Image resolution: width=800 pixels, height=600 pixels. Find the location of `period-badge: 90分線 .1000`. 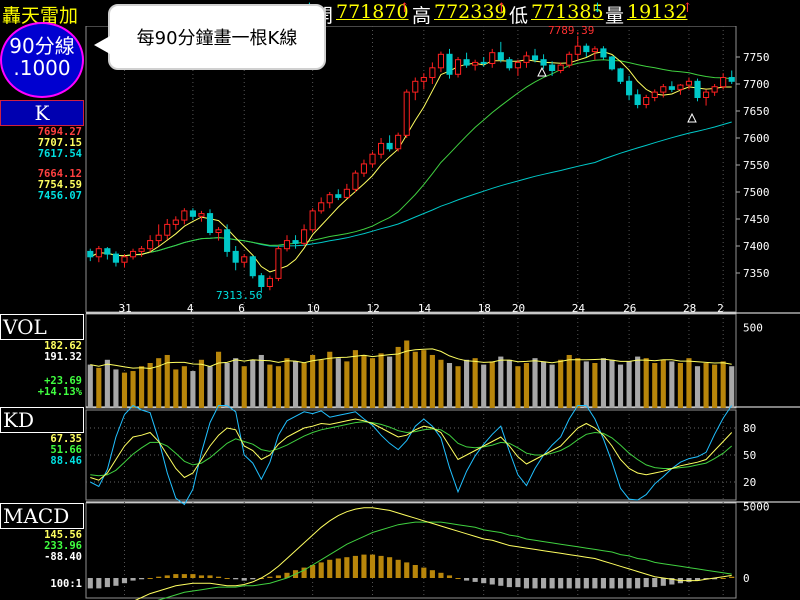

period-badge: 90分線 .1000 is located at coordinates (42, 60).